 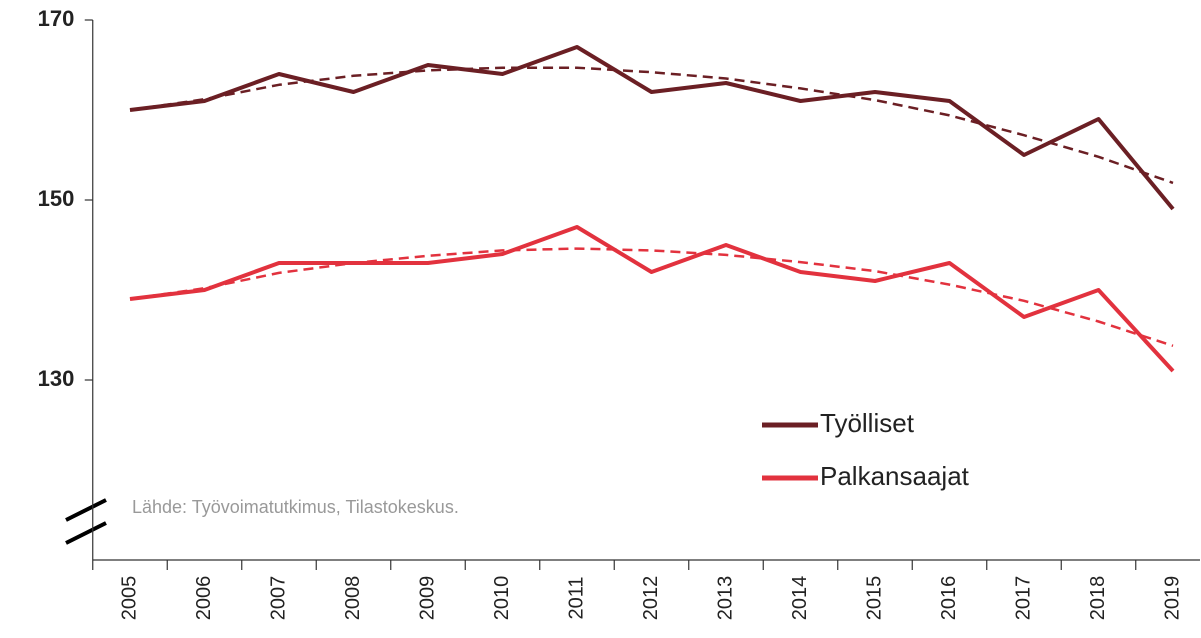 What do you see at coordinates (874, 598) in the screenshot?
I see `x-tick-label: 2015` at bounding box center [874, 598].